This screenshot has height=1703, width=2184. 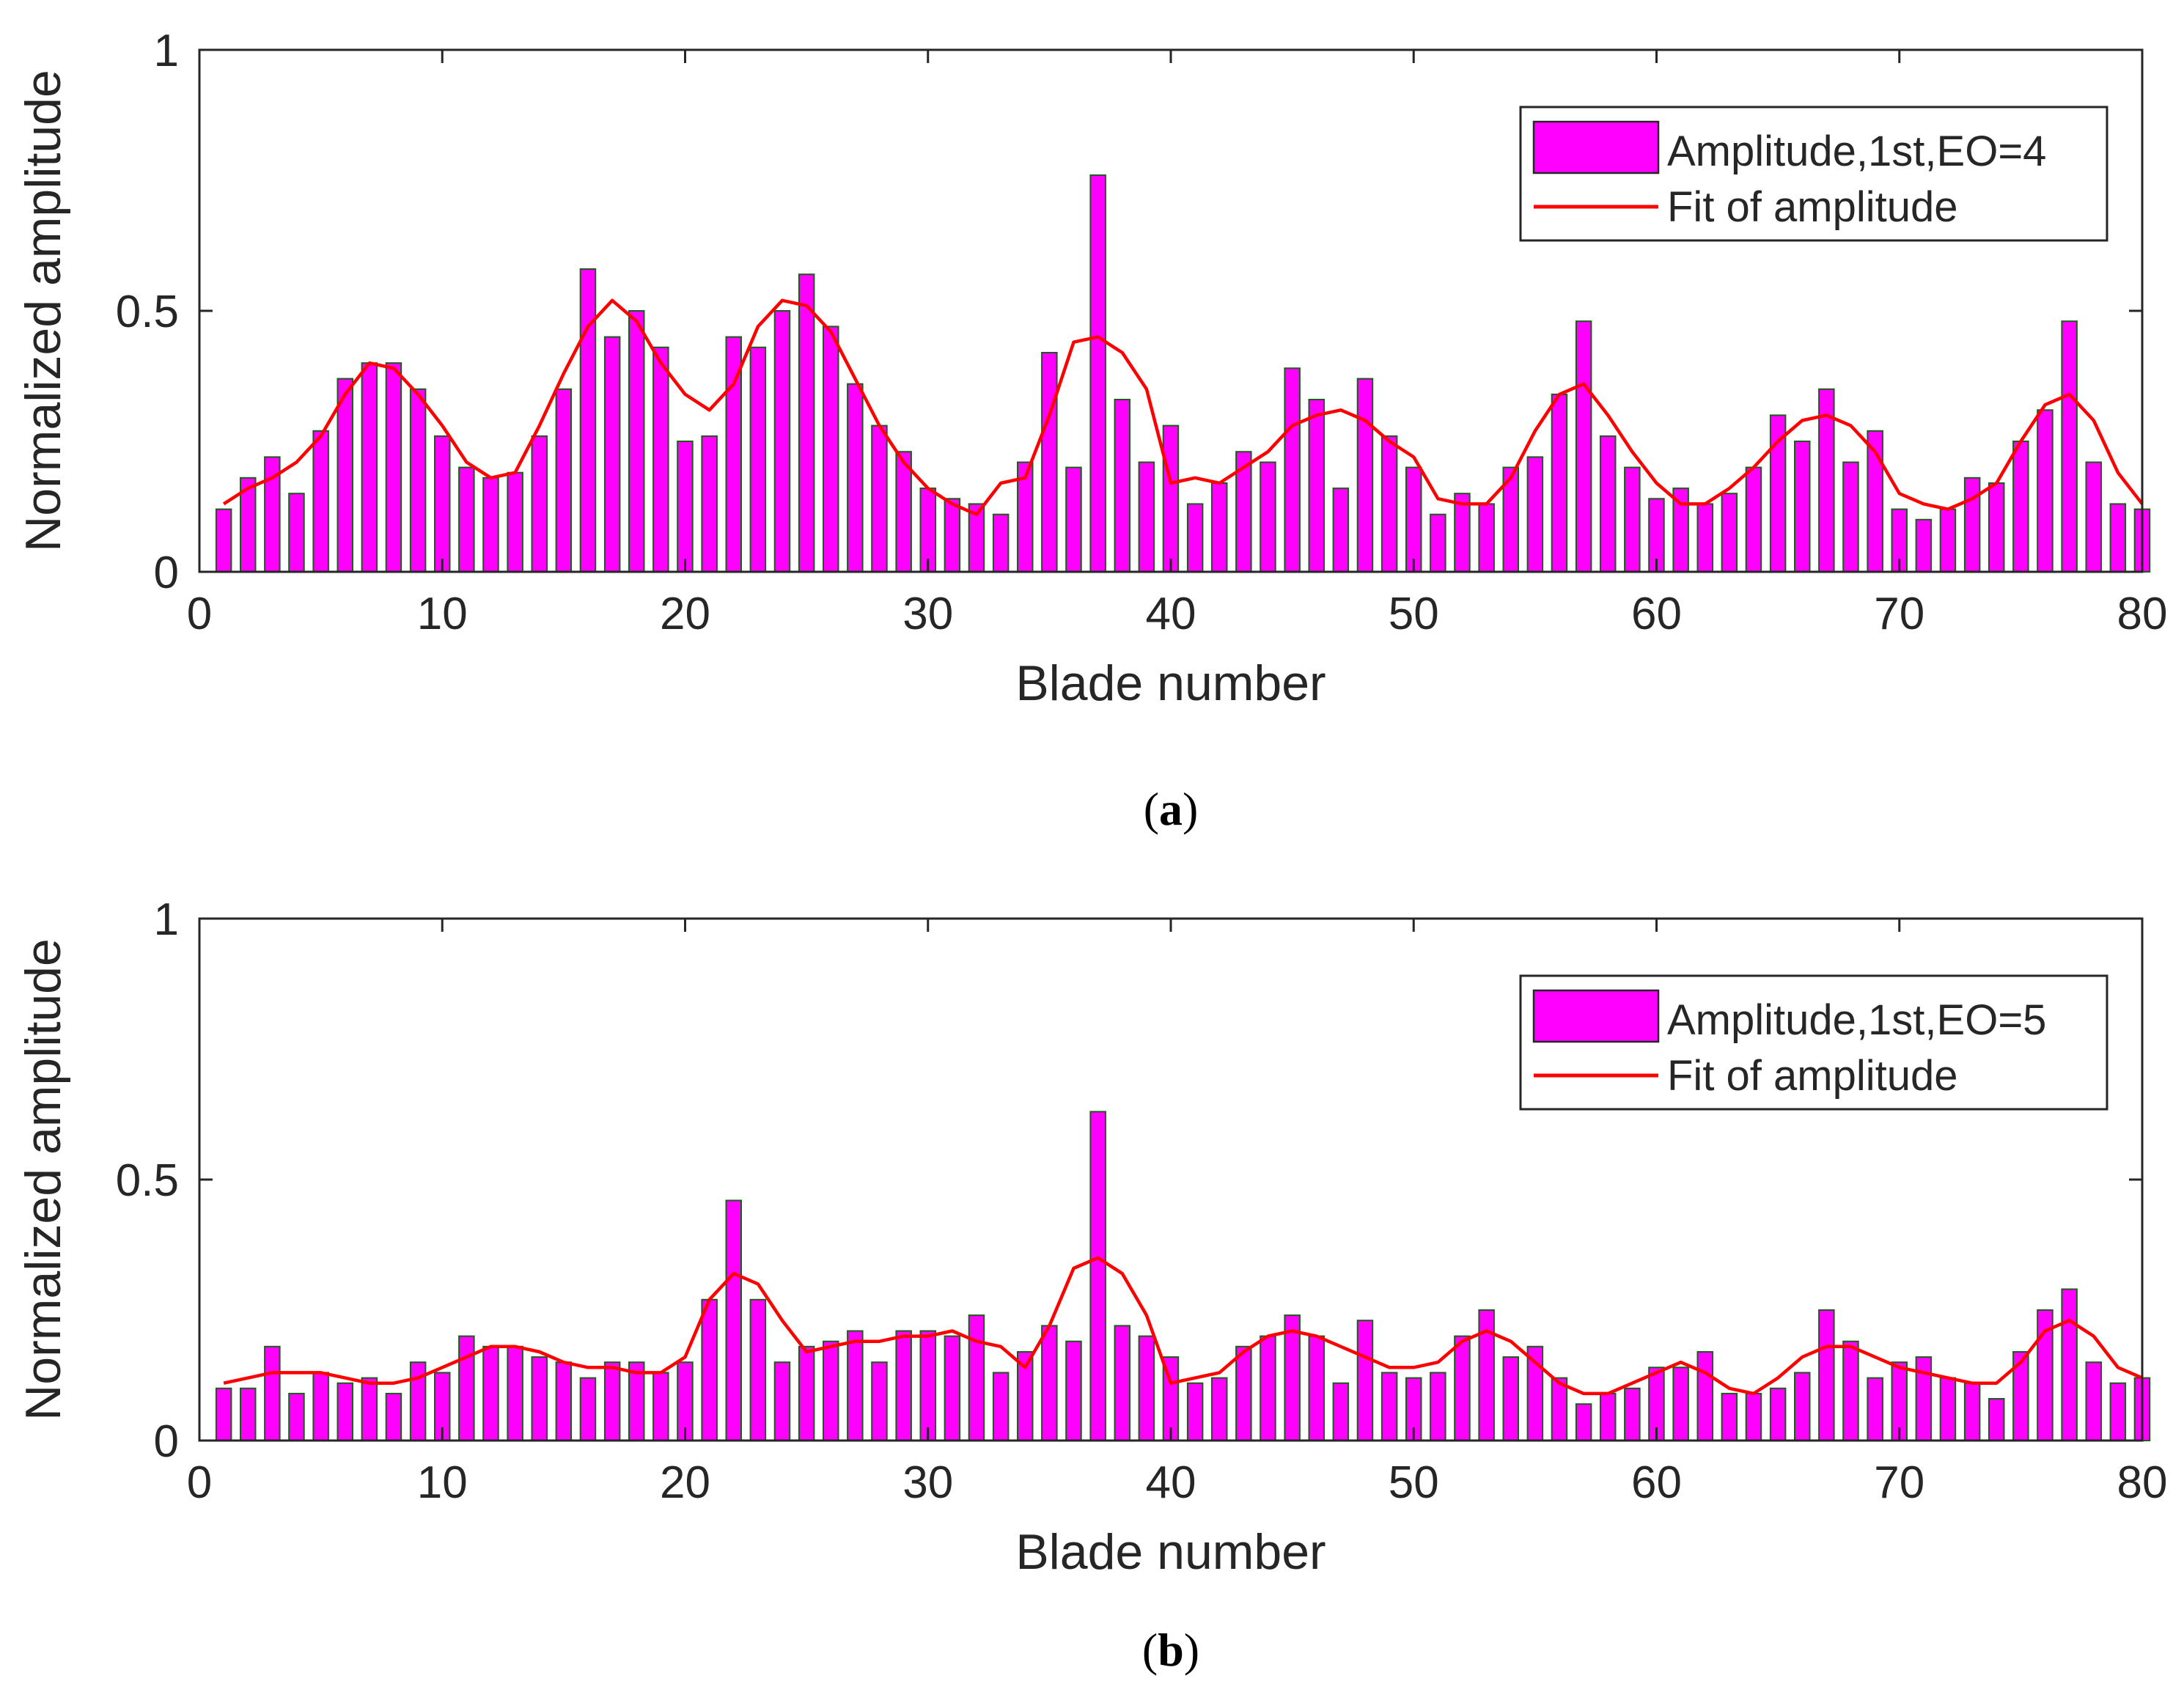 I want to click on legend: Amplitude,1st,EO=4 Fit of amplitude, so click(x=1813, y=174).